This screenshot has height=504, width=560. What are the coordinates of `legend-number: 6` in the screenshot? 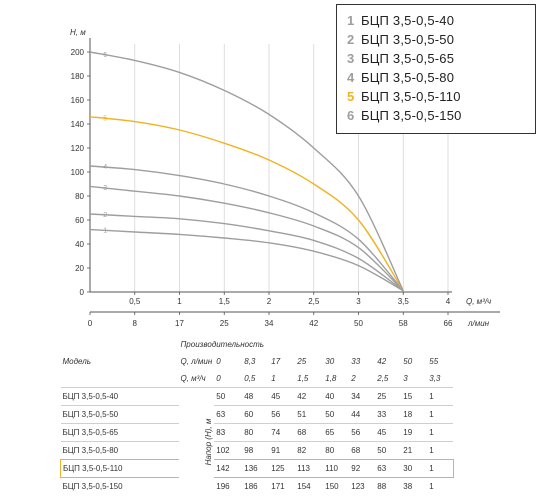 It's located at (351, 115).